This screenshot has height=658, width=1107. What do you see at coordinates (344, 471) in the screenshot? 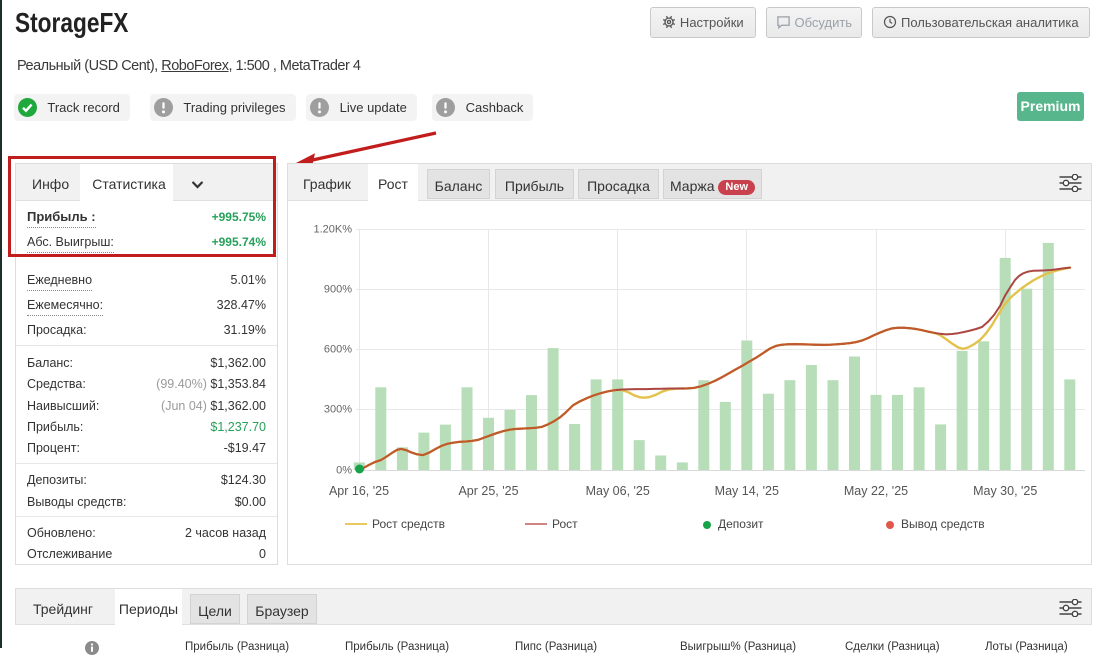
I see `svg-text: 0%` at bounding box center [344, 471].